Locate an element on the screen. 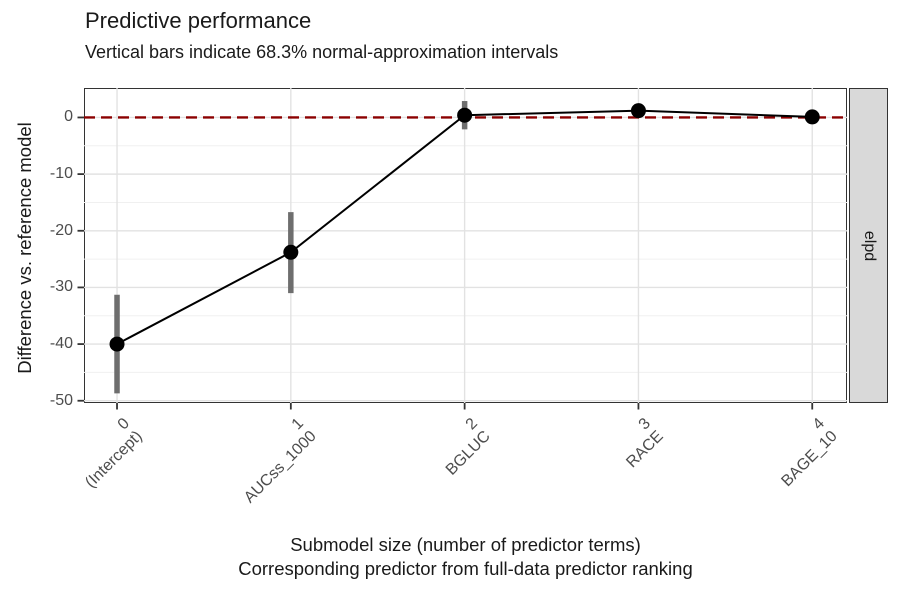 This screenshot has height=600, width=900. x-tick-label: 3 RACE is located at coordinates (569, 443).